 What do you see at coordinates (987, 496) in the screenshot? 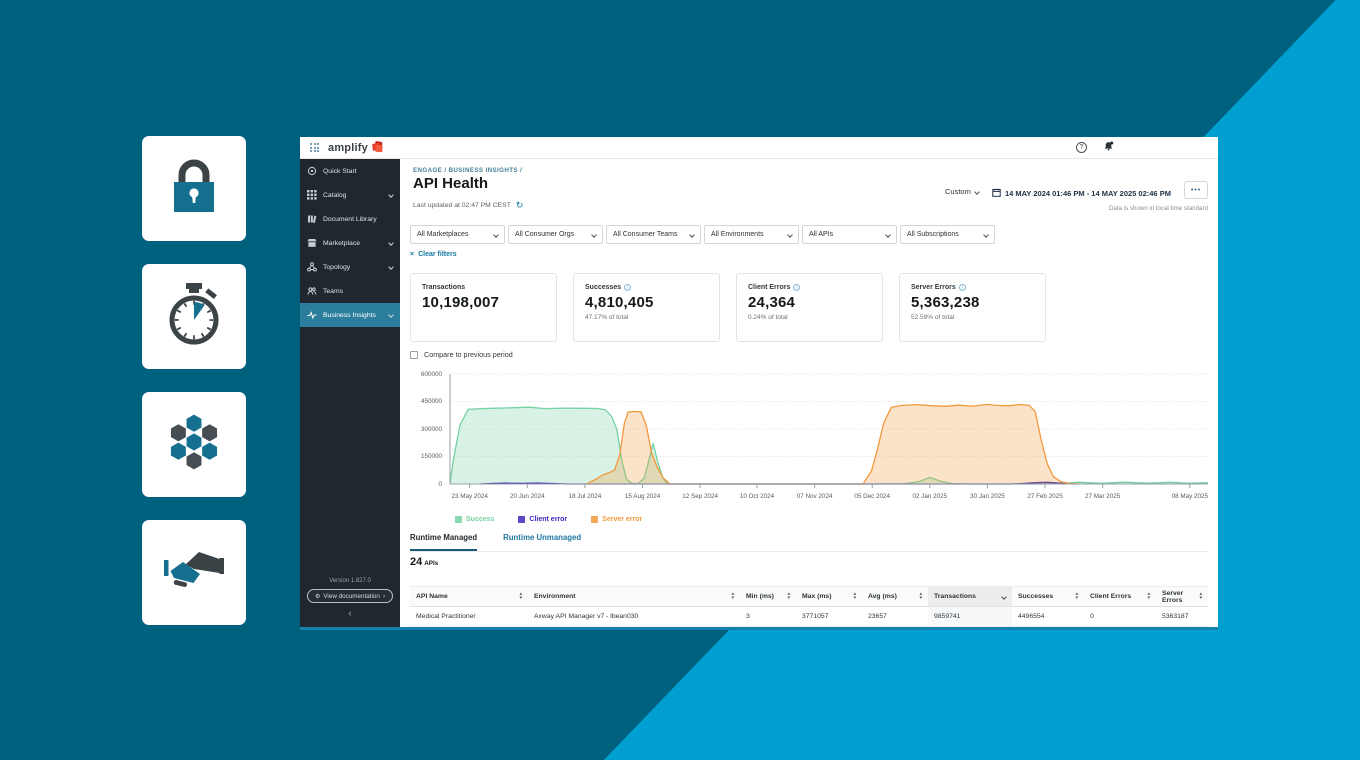
I see `x-tick-label: 30 Jan 2025` at bounding box center [987, 496].